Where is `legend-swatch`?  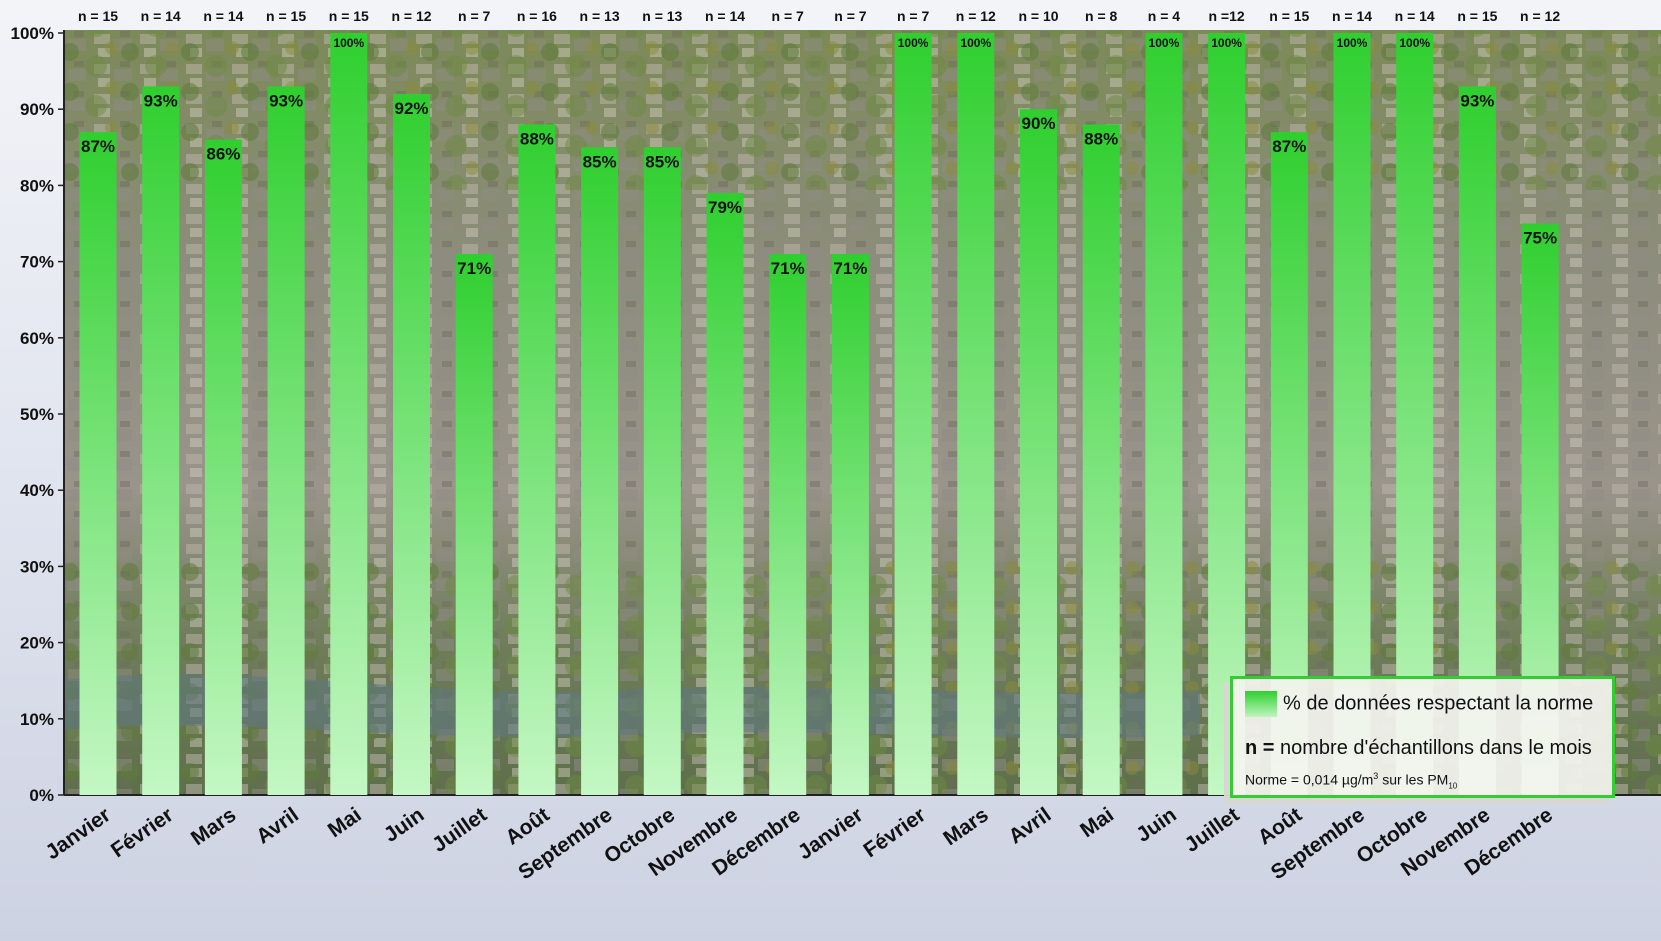
legend-swatch is located at coordinates (1261, 704).